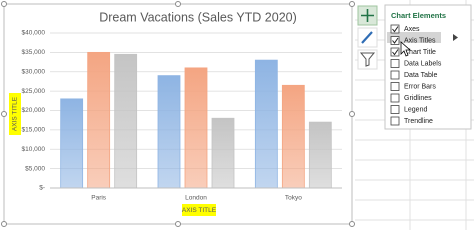  What do you see at coordinates (34, 130) in the screenshot?
I see `y-tick-label: $15,000` at bounding box center [34, 130].